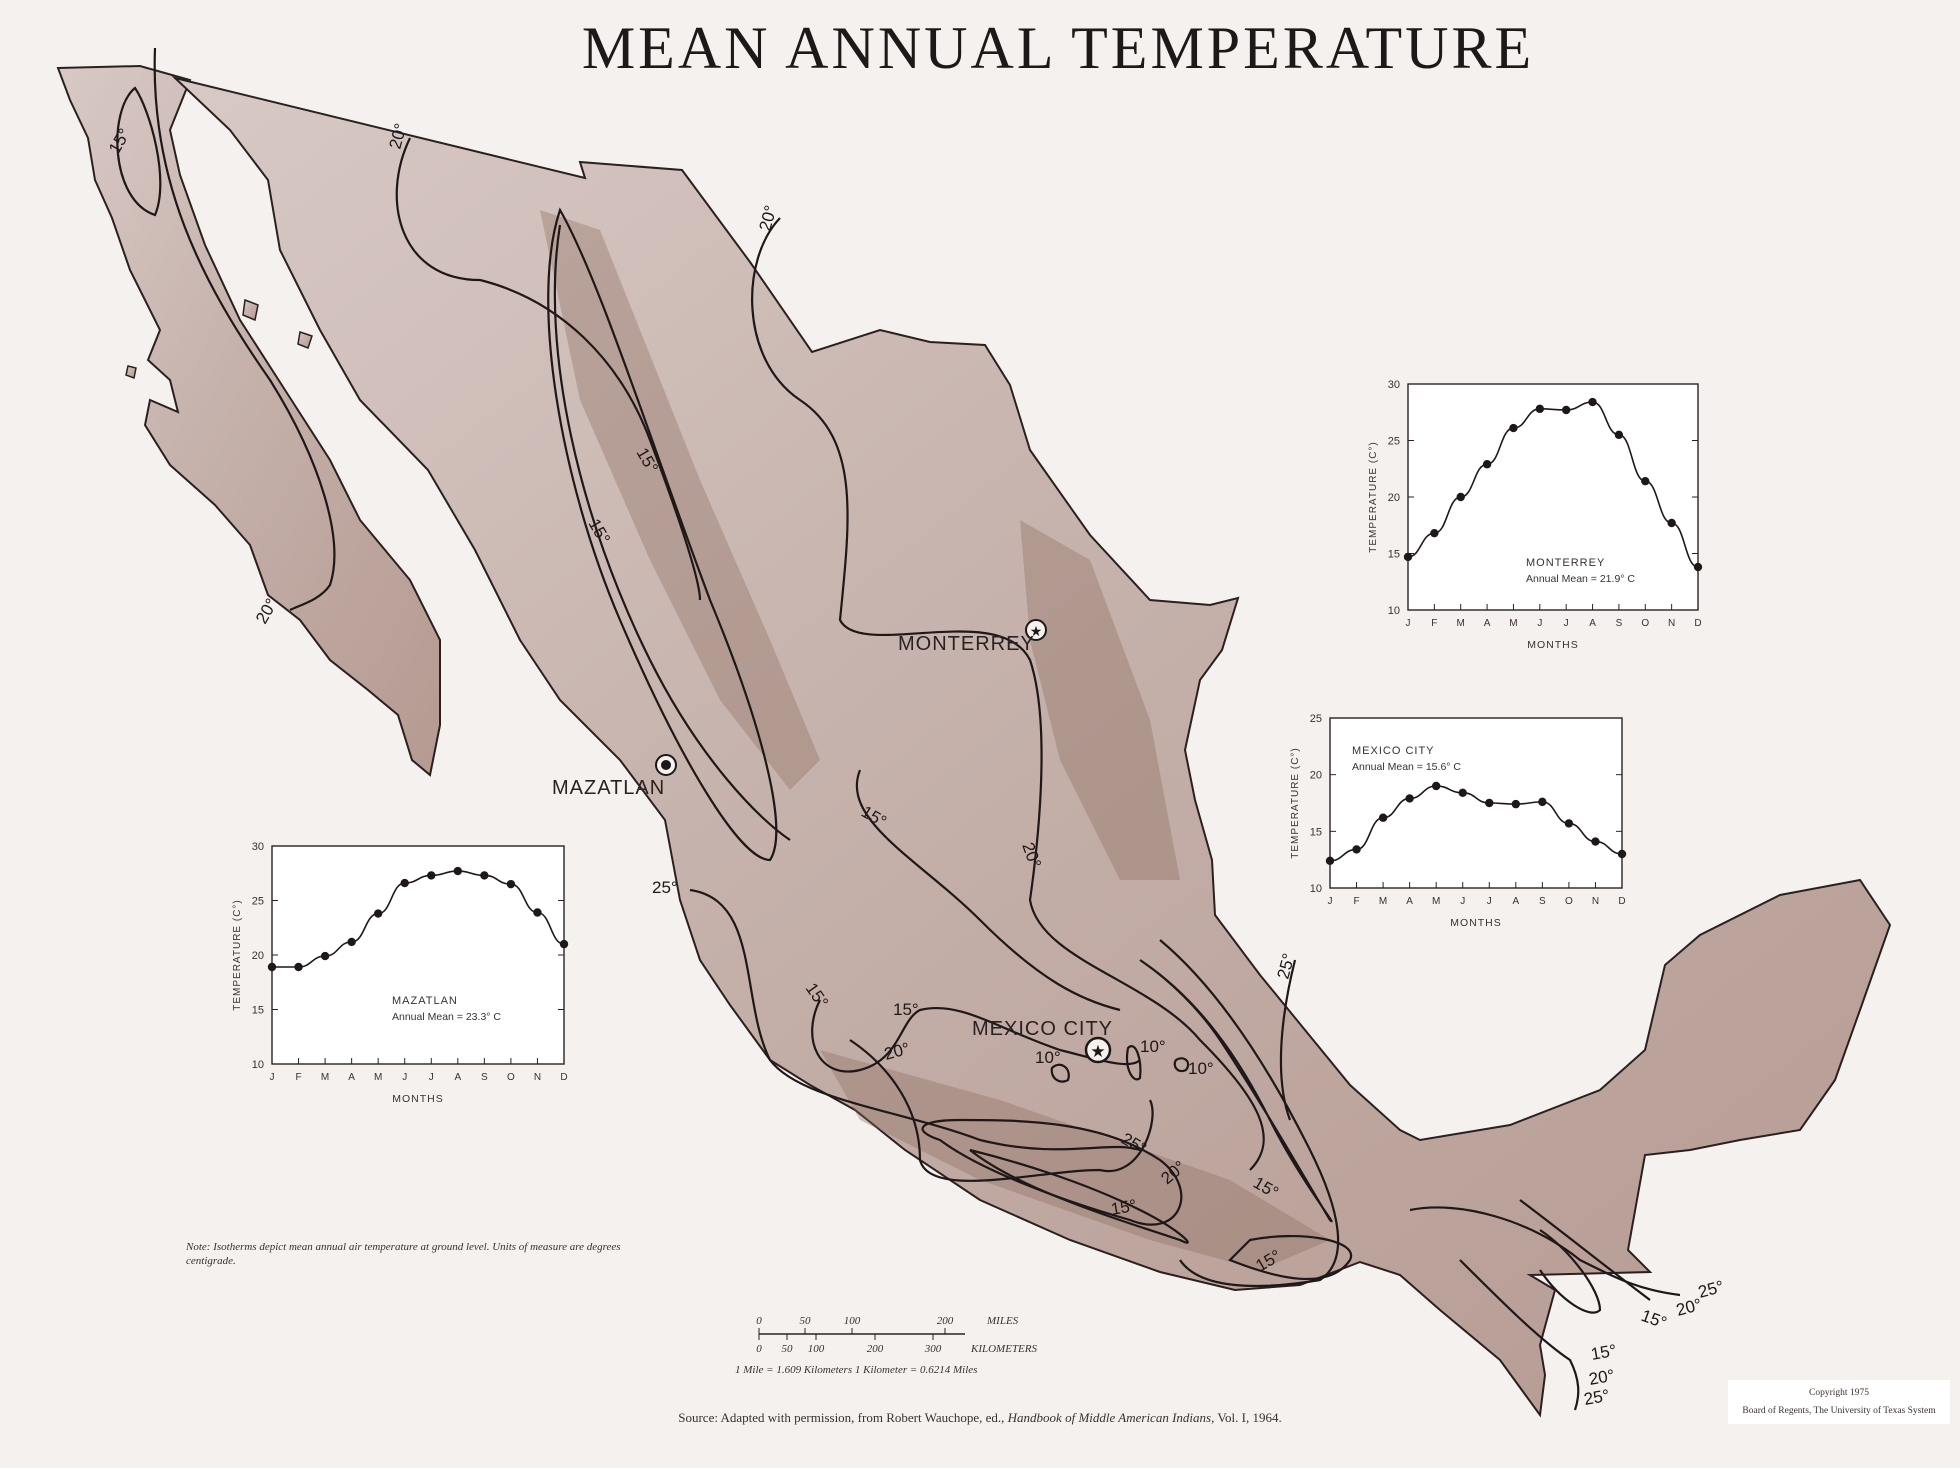 The image size is (1960, 1468). What do you see at coordinates (608, 788) in the screenshot?
I see `city-label-mazatlan: MAZATLAN` at bounding box center [608, 788].